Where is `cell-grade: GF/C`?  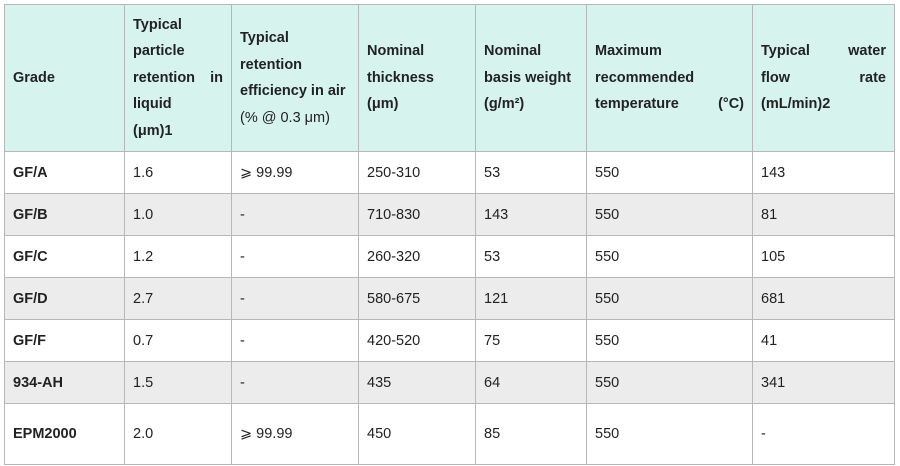
cell-grade: GF/C is located at coordinates (64, 256).